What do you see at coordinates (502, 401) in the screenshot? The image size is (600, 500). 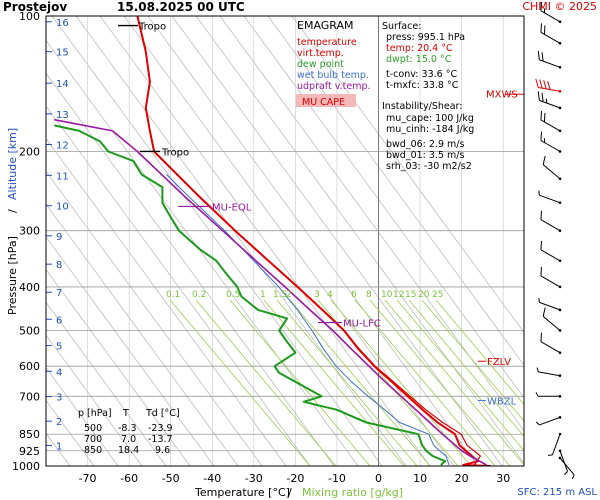 I see `wbzl-label: WBZL` at bounding box center [502, 401].